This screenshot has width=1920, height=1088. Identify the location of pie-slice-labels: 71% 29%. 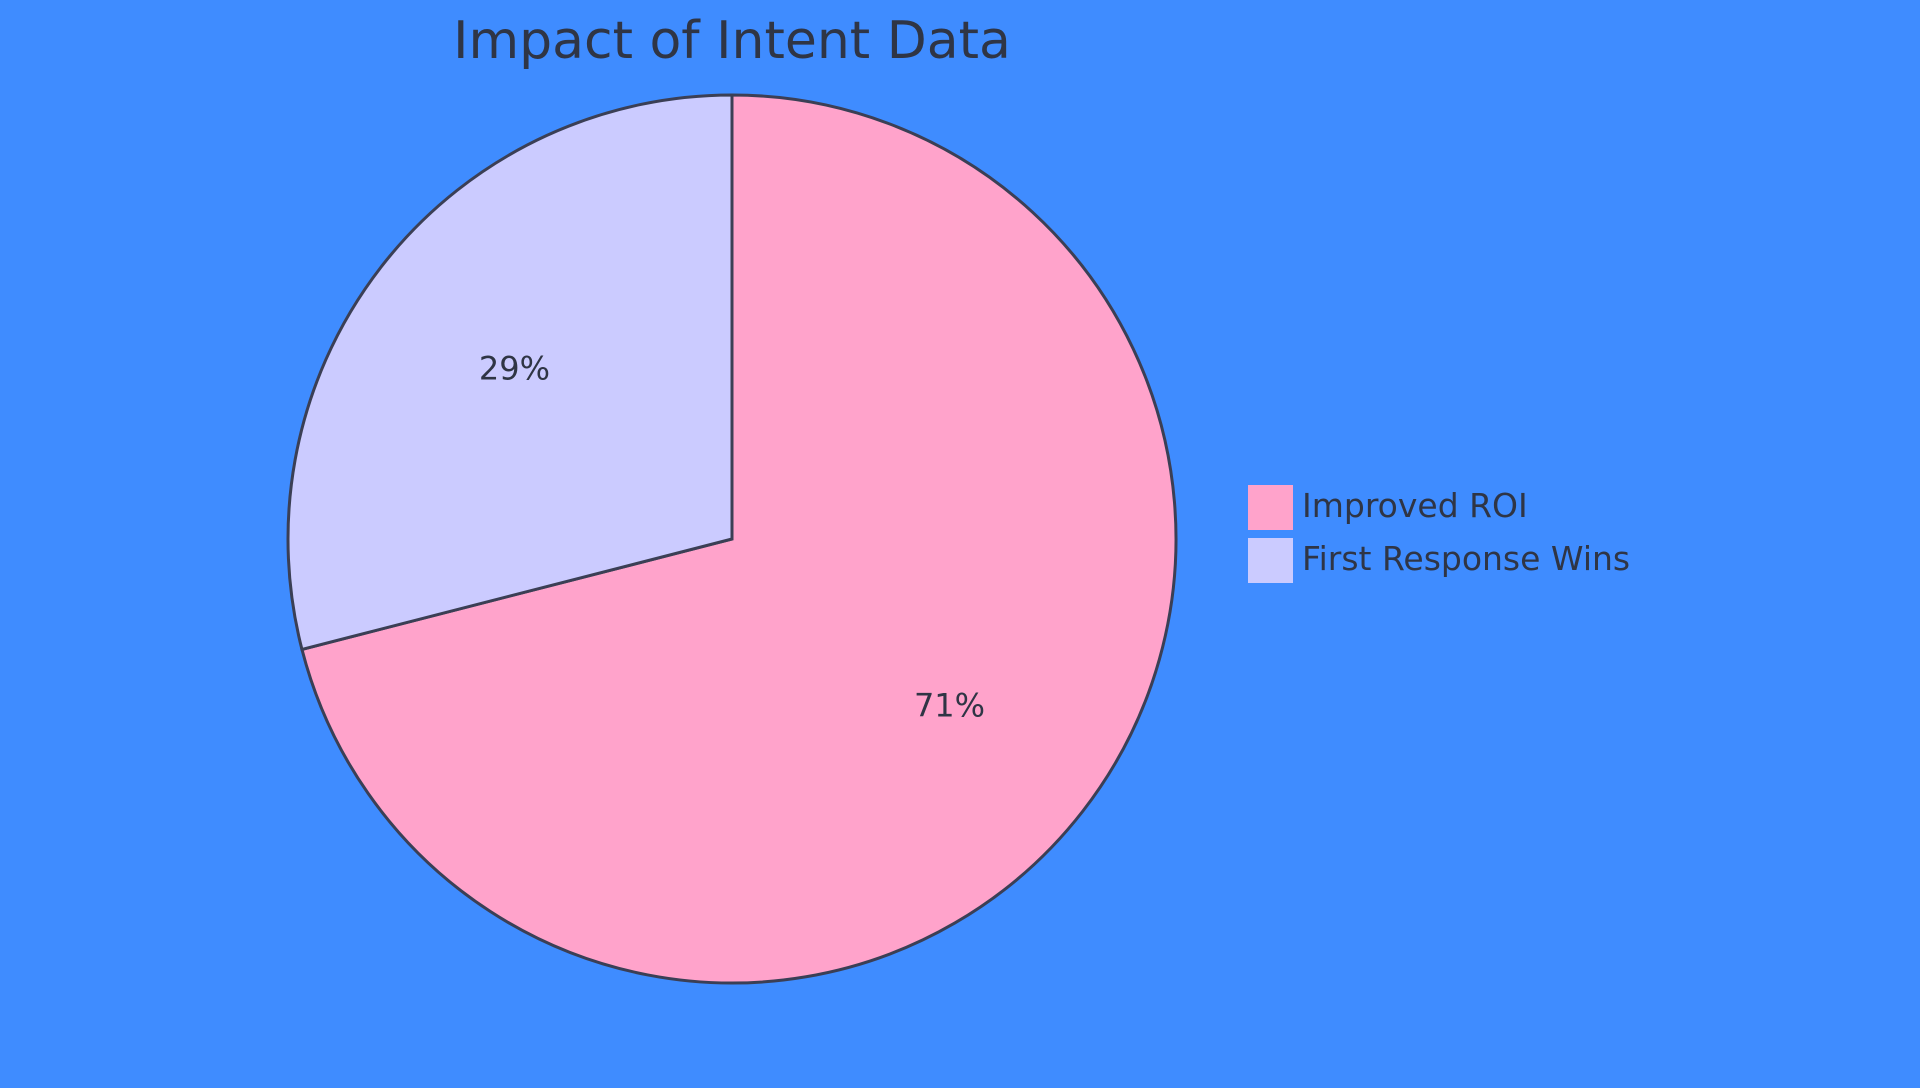
(732, 536).